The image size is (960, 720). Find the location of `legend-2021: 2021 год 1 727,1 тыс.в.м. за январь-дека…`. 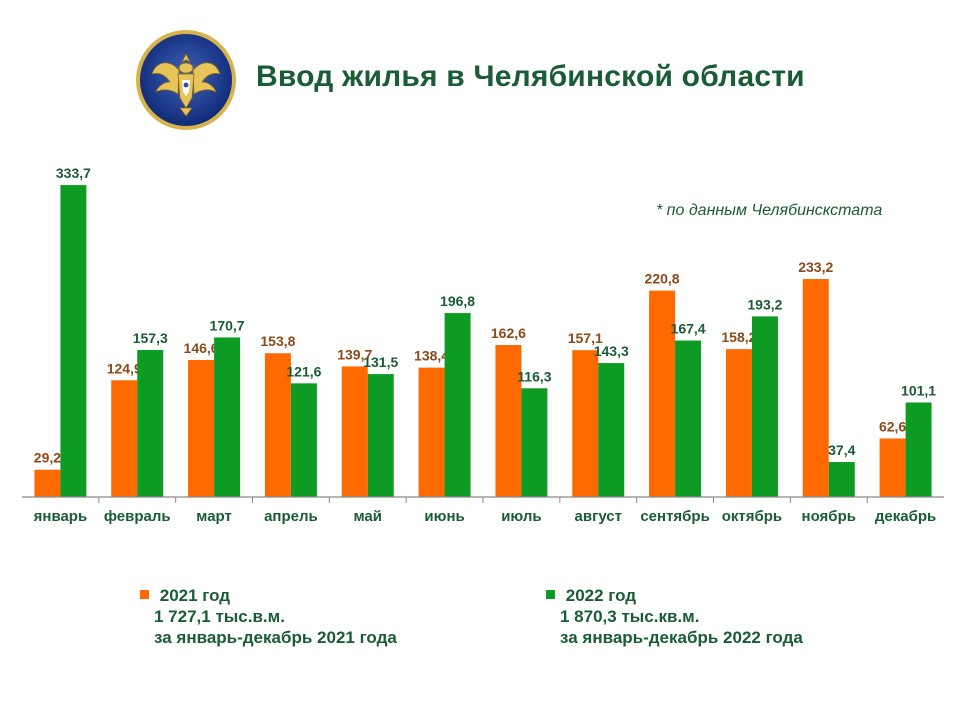

legend-2021: 2021 год 1 727,1 тыс.в.м. за январь-дека… is located at coordinates (268, 616).